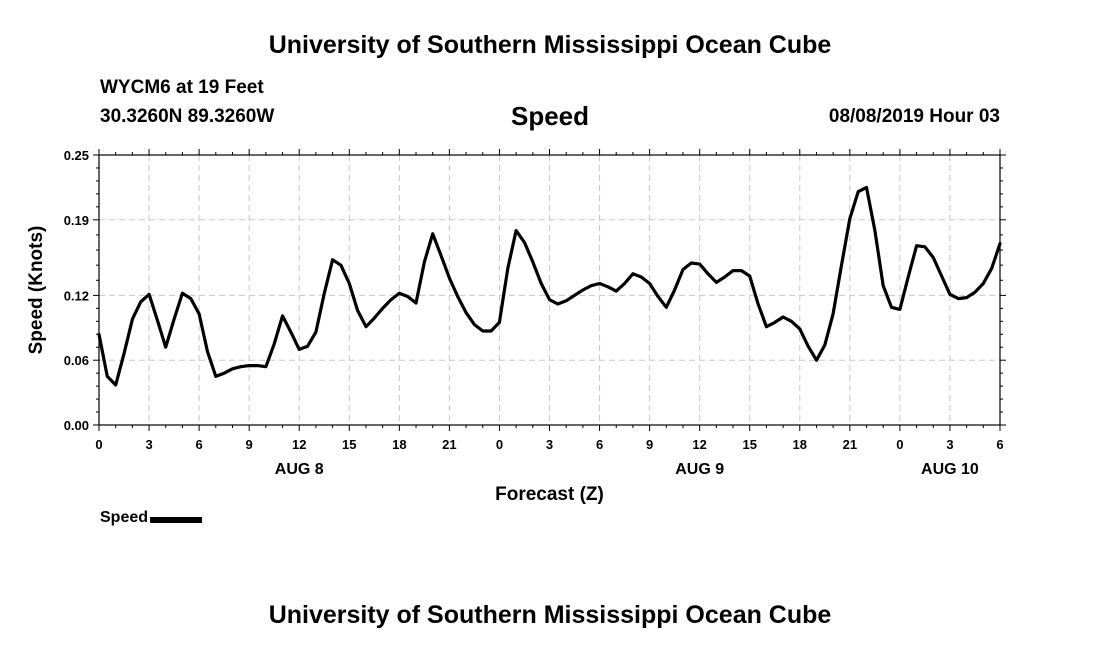 This screenshot has height=650, width=1100. I want to click on forecast-datetime: 08/08/2019 Hour 03, so click(914, 116).